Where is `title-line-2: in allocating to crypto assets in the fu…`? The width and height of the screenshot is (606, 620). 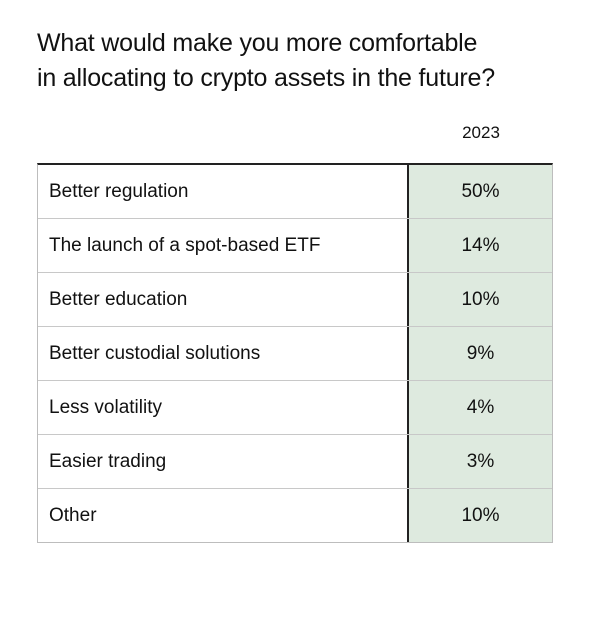 title-line-2: in allocating to crypto assets in the fu… is located at coordinates (266, 78).